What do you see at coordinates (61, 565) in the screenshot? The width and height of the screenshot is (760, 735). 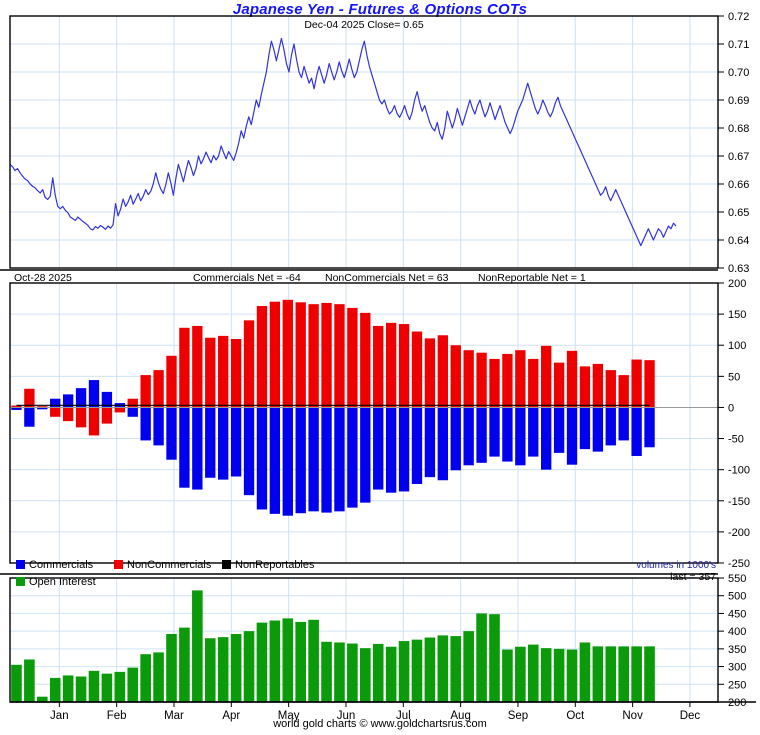 I see `legend-label-commercials: Commercials` at bounding box center [61, 565].